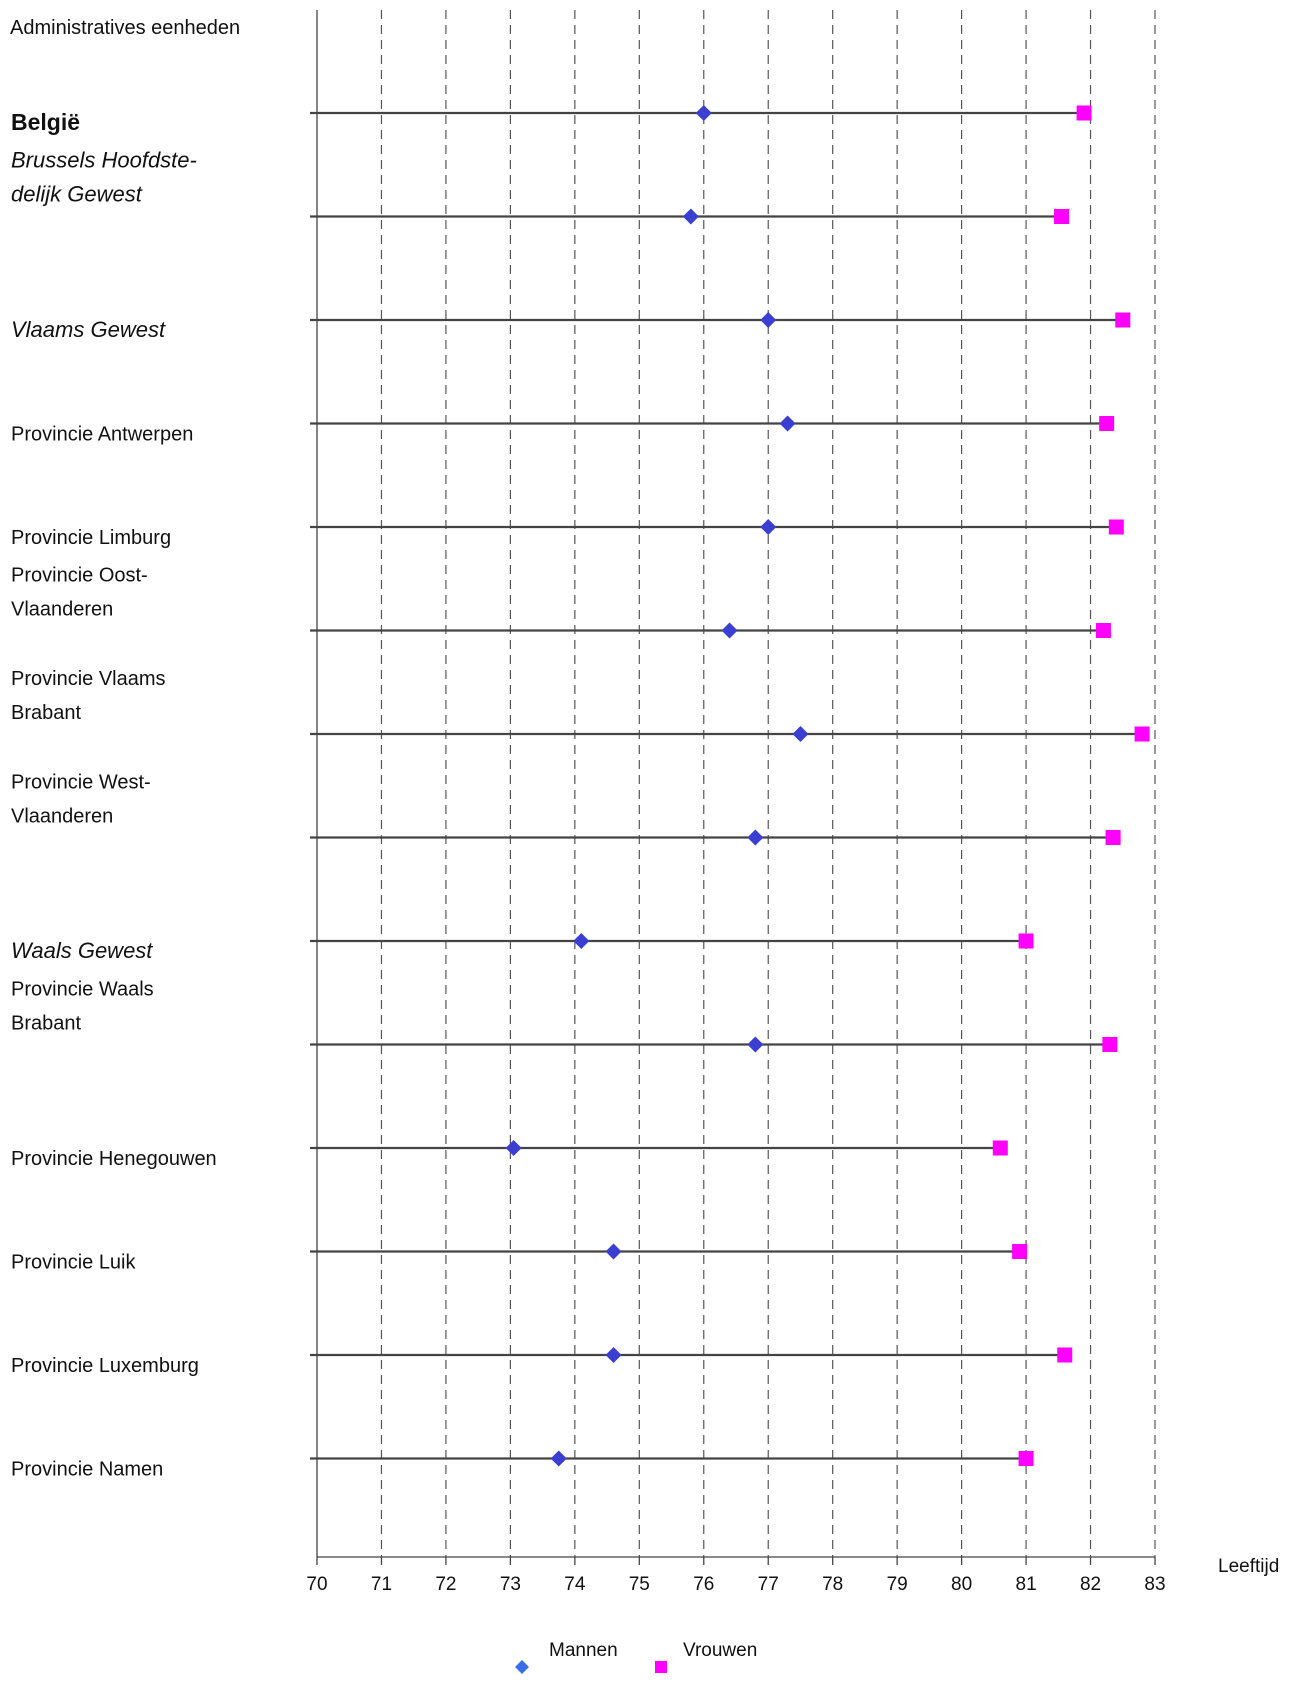 The width and height of the screenshot is (1289, 1686). Describe the element at coordinates (1026, 1584) in the screenshot. I see `x-tick-label-81: 81` at that location.